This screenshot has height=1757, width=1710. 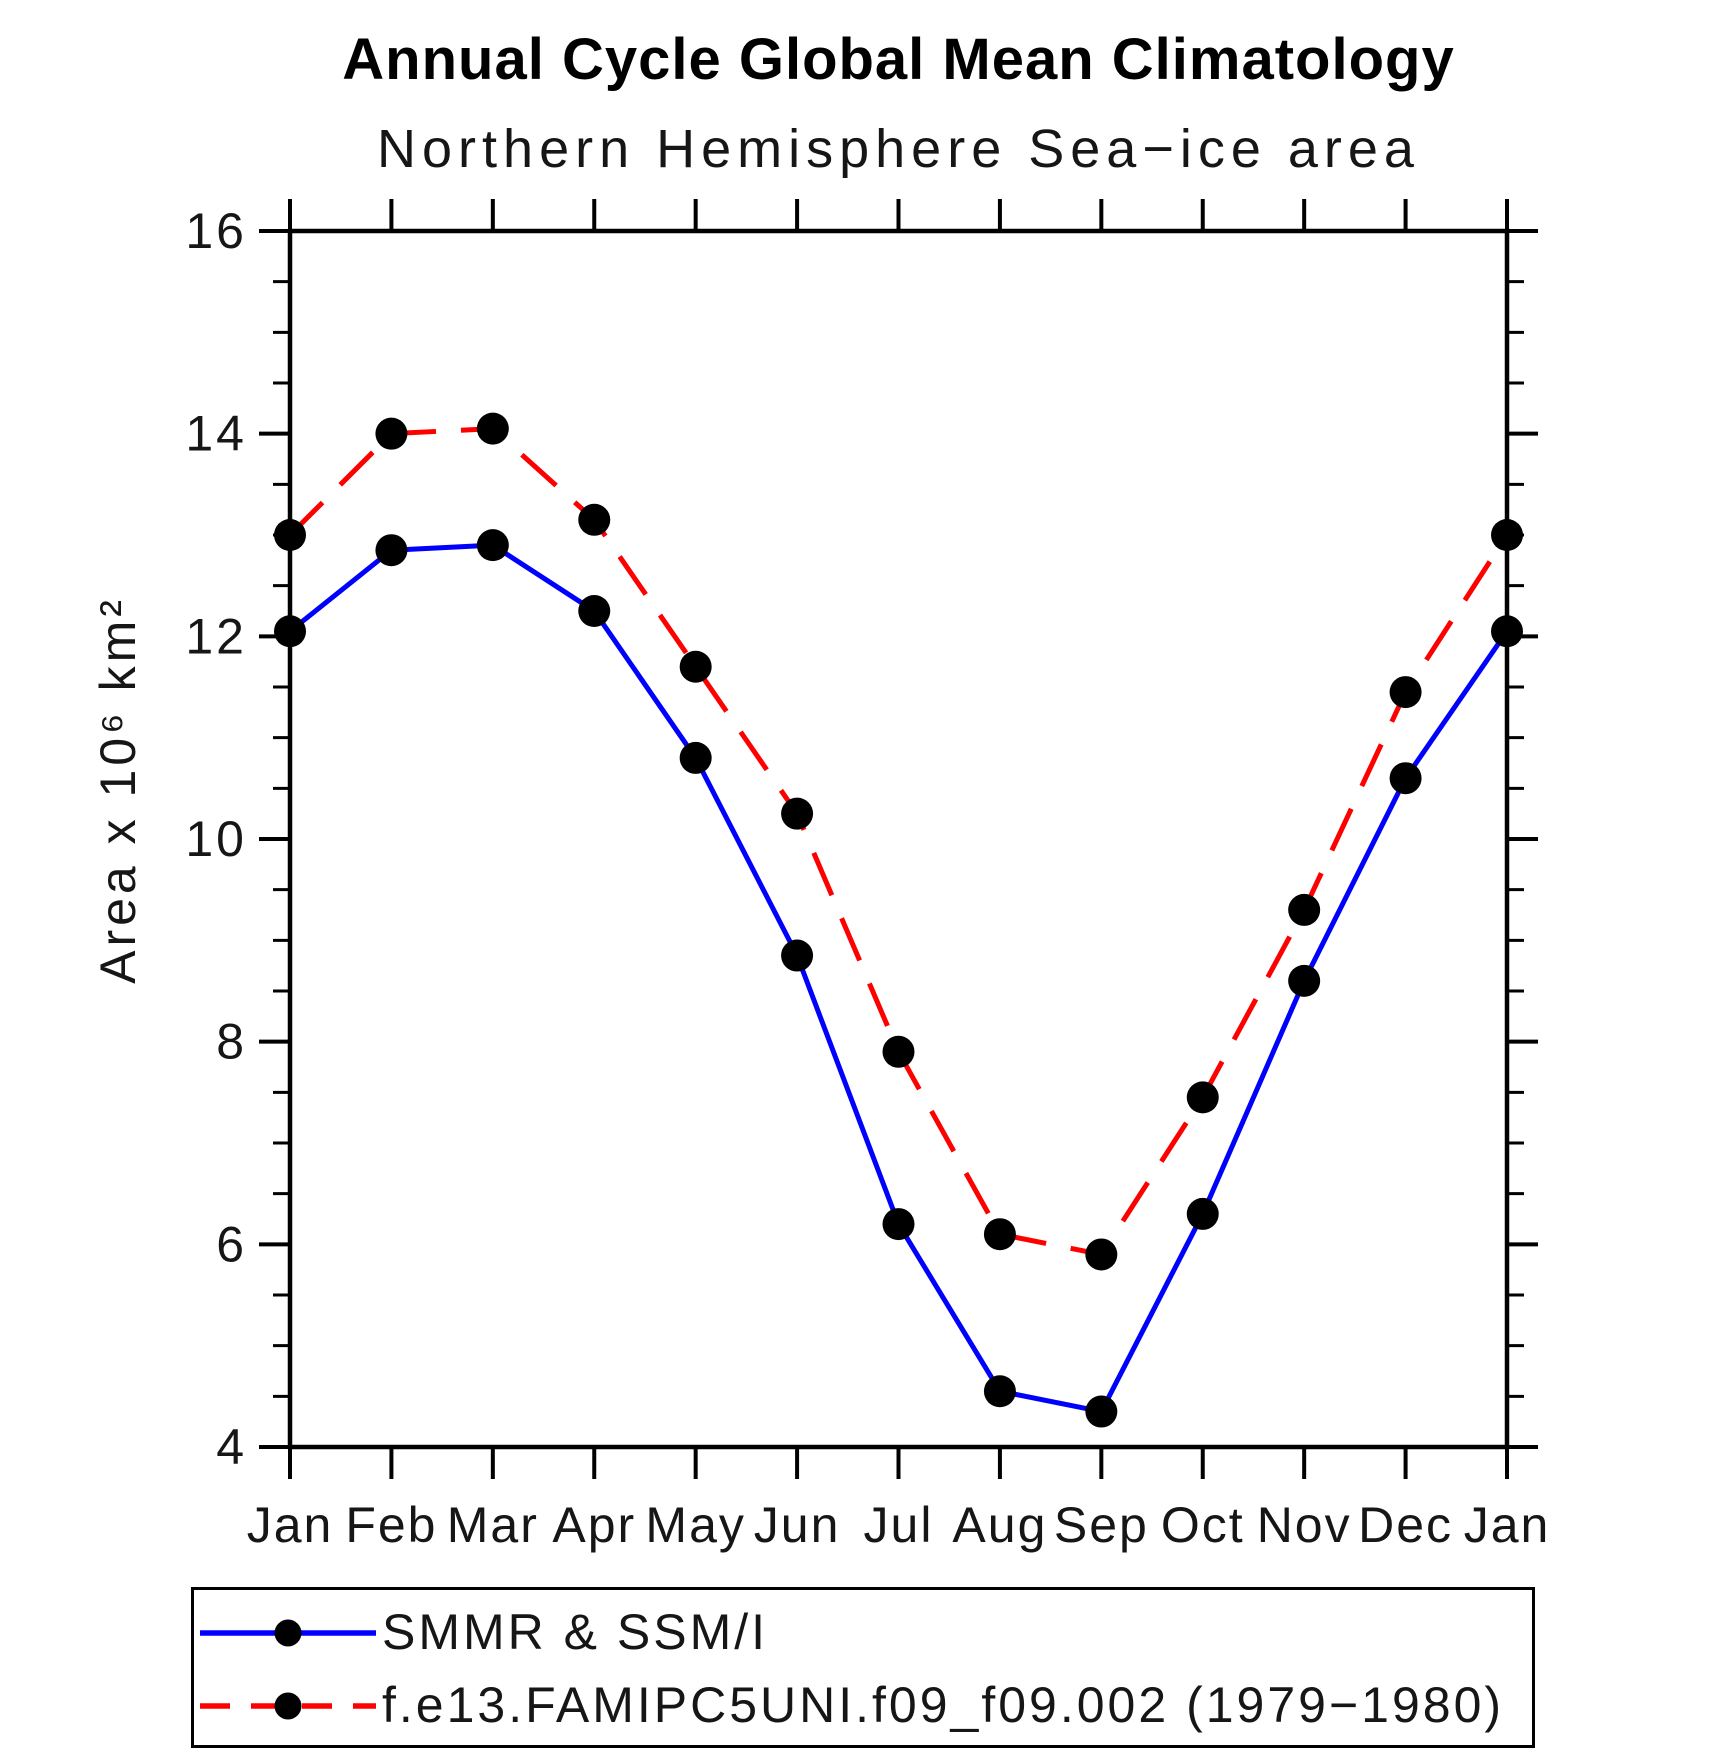 I want to click on legend-label: SMMR & SSM/I, so click(x=575, y=1632).